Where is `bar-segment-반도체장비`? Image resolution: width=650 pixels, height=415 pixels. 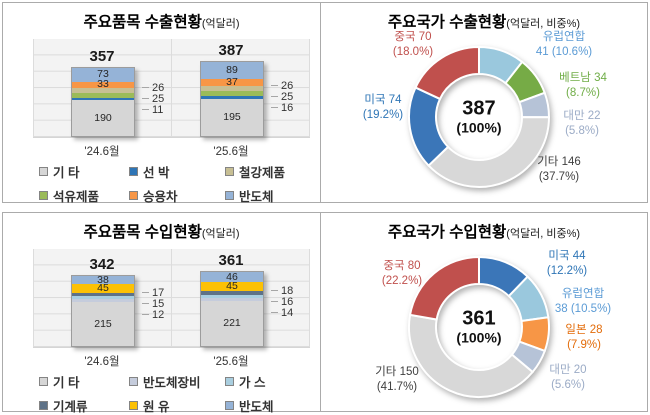 bar-segment-반도체장비 is located at coordinates (232, 299).